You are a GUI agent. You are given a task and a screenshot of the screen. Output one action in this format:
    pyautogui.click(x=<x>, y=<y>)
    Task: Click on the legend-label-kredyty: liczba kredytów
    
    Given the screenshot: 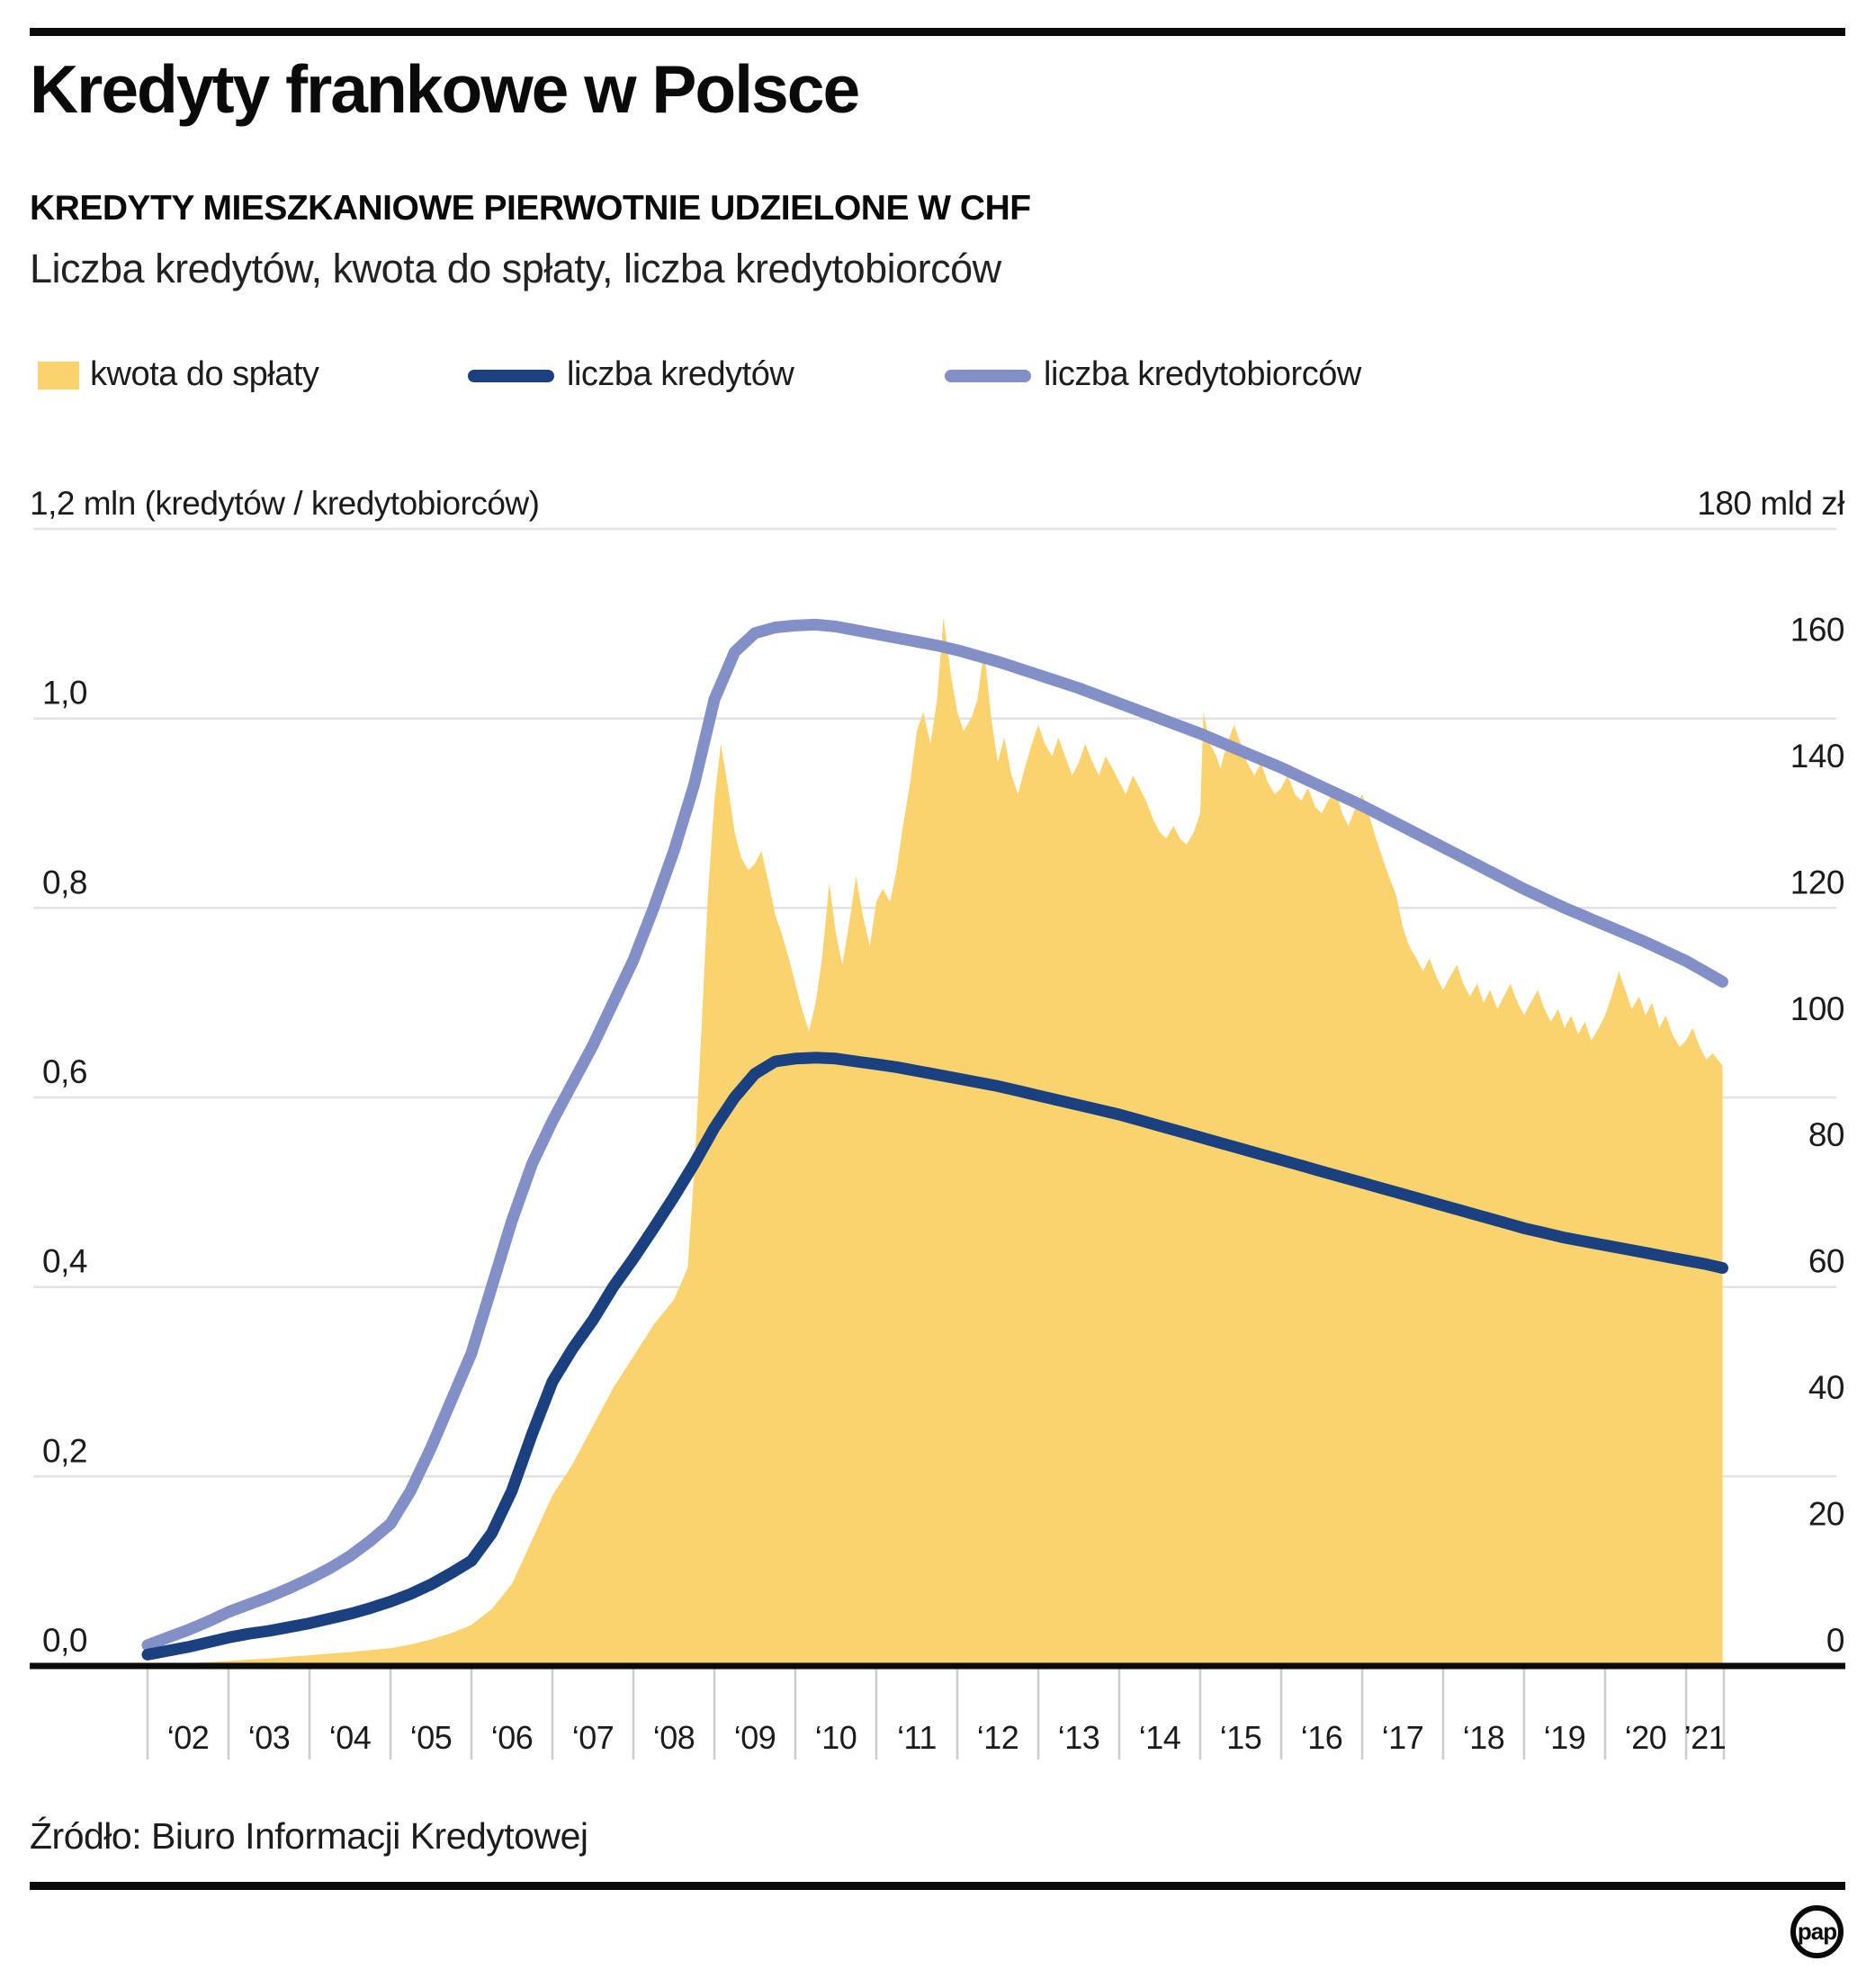 What is the action you would take?
    pyautogui.click(x=680, y=374)
    